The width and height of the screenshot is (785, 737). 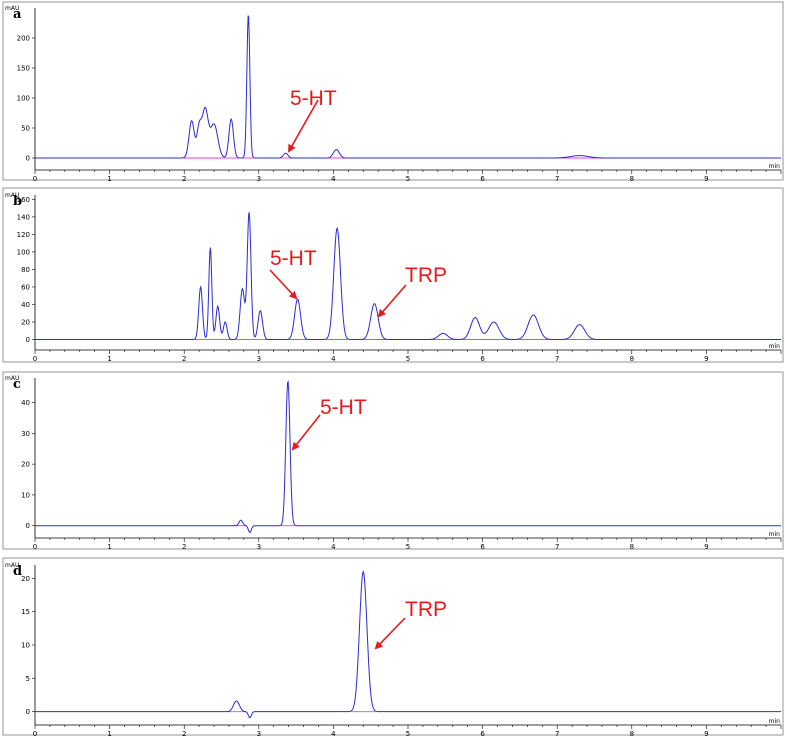 What do you see at coordinates (23, 217) in the screenshot?
I see `y-tick-label: 140` at bounding box center [23, 217].